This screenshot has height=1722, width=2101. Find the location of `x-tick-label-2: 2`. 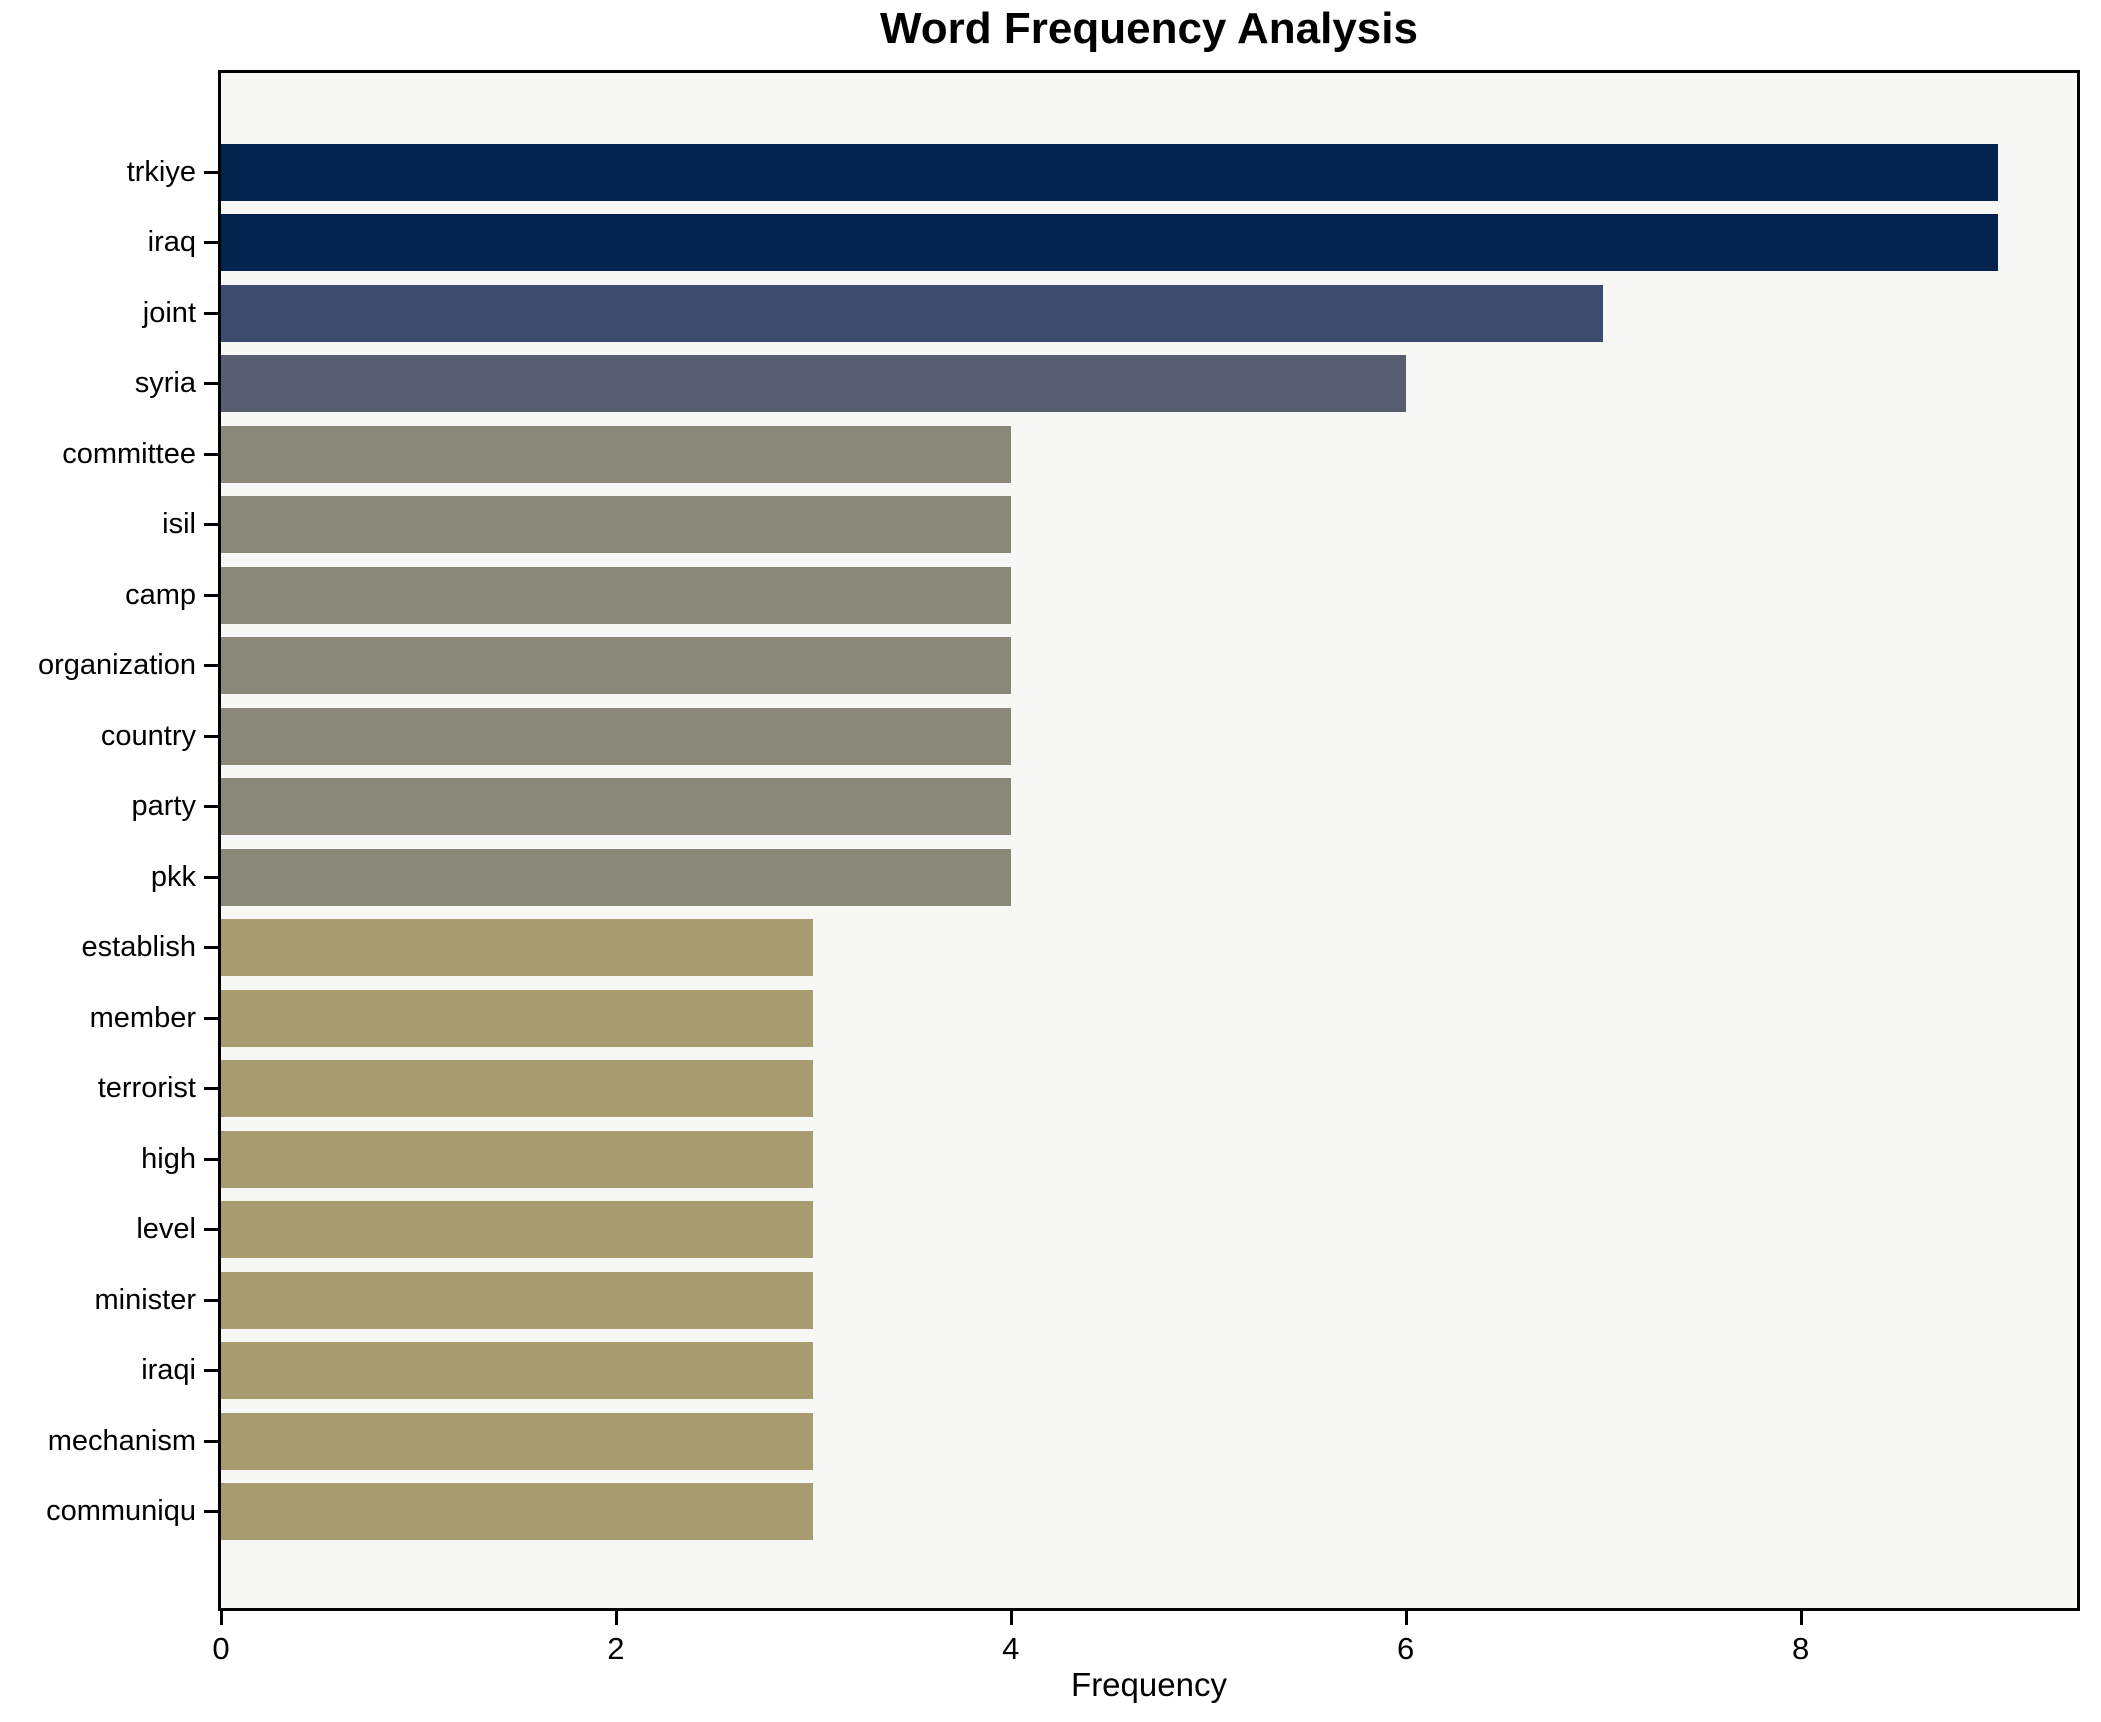

x-tick-label-2: 2 is located at coordinates (616, 1648).